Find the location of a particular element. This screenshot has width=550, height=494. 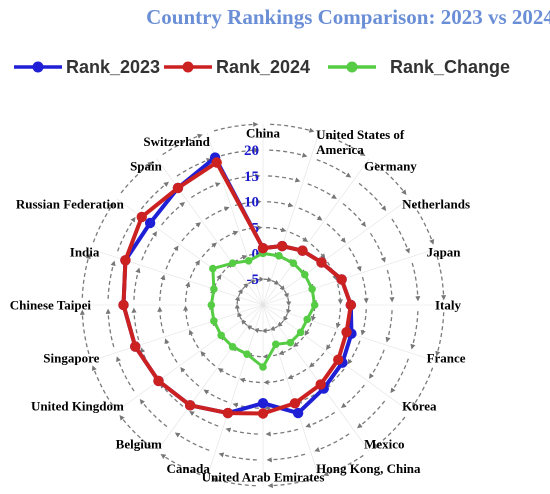

category-label: Hong Kong, China is located at coordinates (368, 468).